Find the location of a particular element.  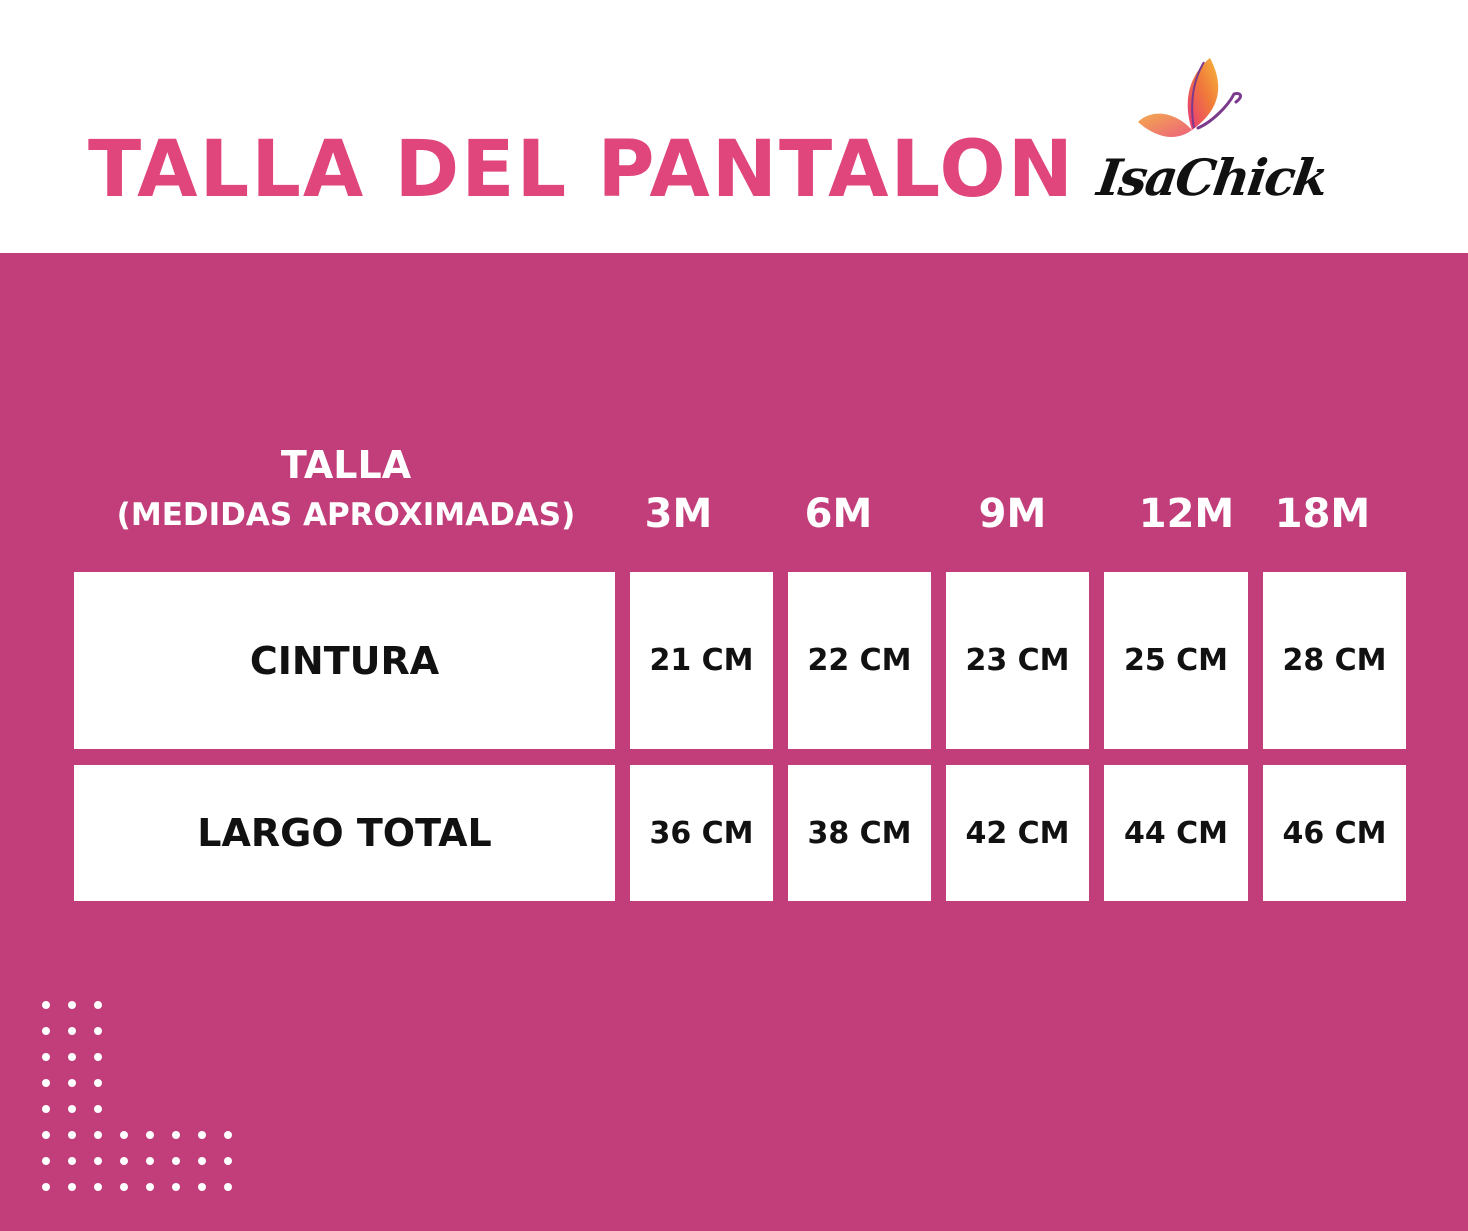

size-18m: 18M is located at coordinates (1322, 514).